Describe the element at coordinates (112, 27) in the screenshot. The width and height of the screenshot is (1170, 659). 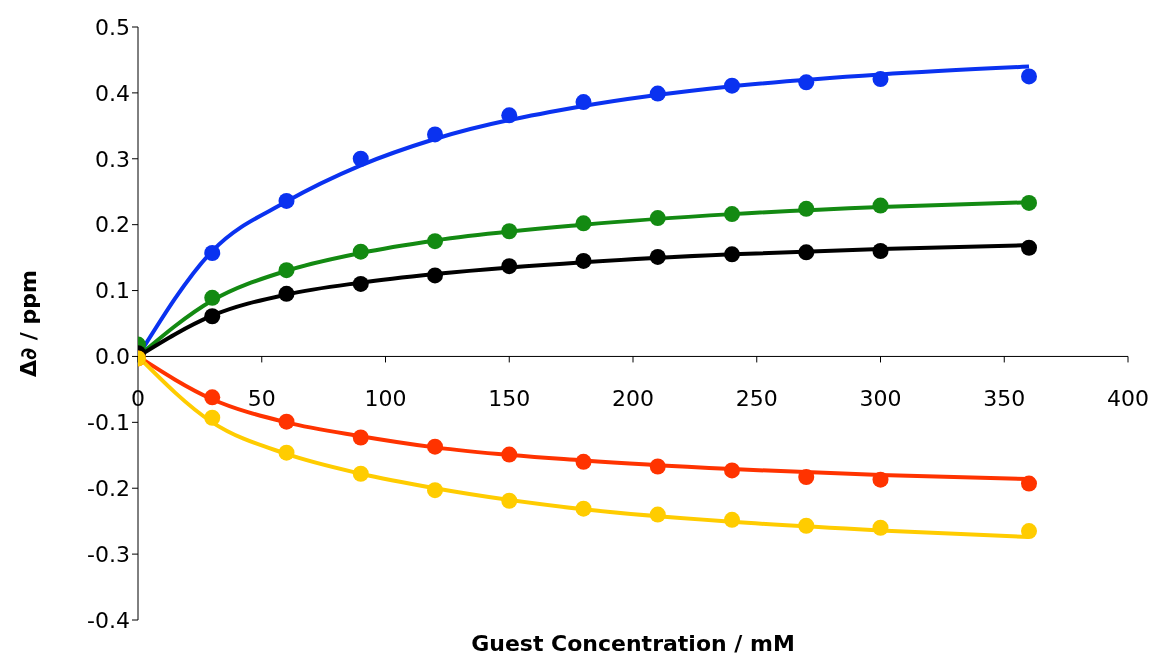
I see `y-tick-label: 0.5` at that location.